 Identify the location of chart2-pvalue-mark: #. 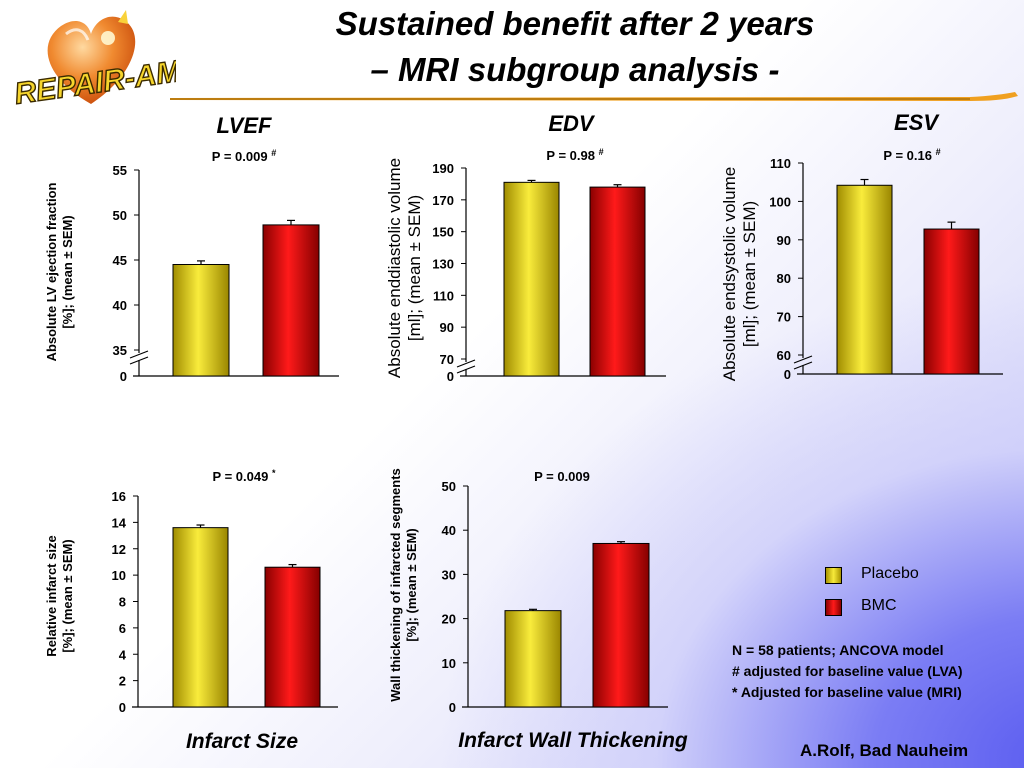
(601, 152).